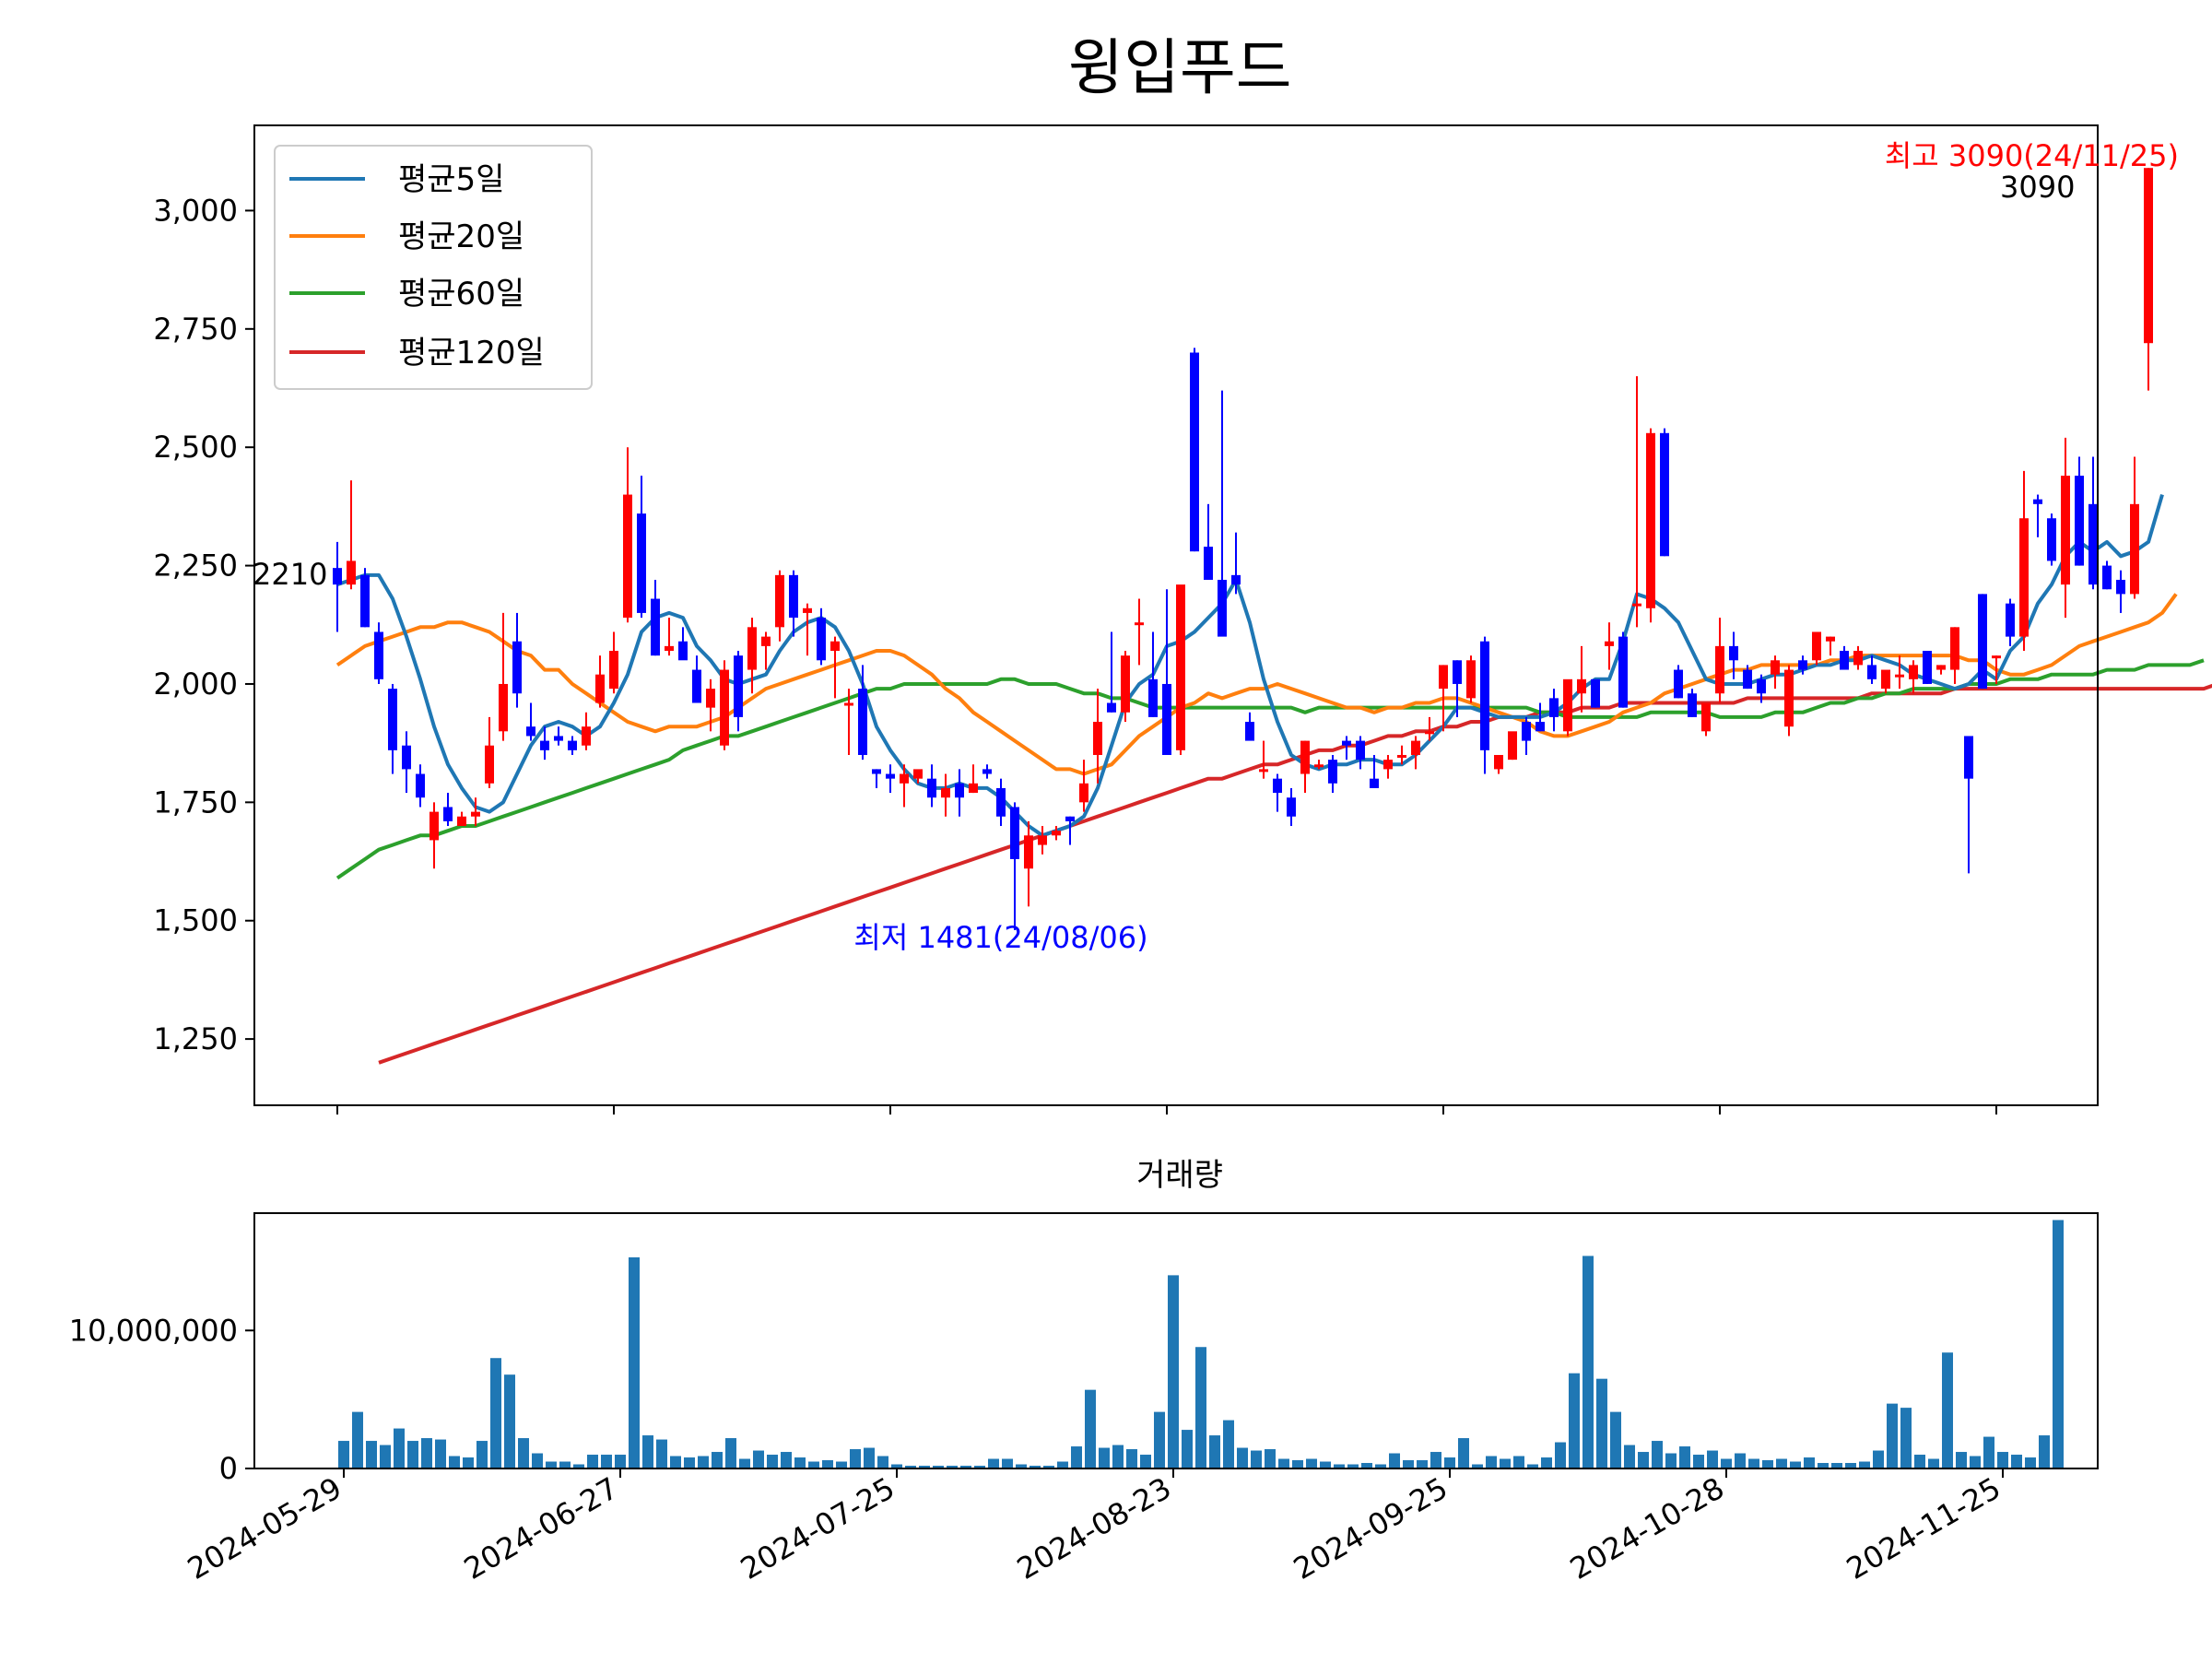 This screenshot has height=1663, width=2212. I want to click on legend-entry-ma20: 평균20일, so click(406, 236).